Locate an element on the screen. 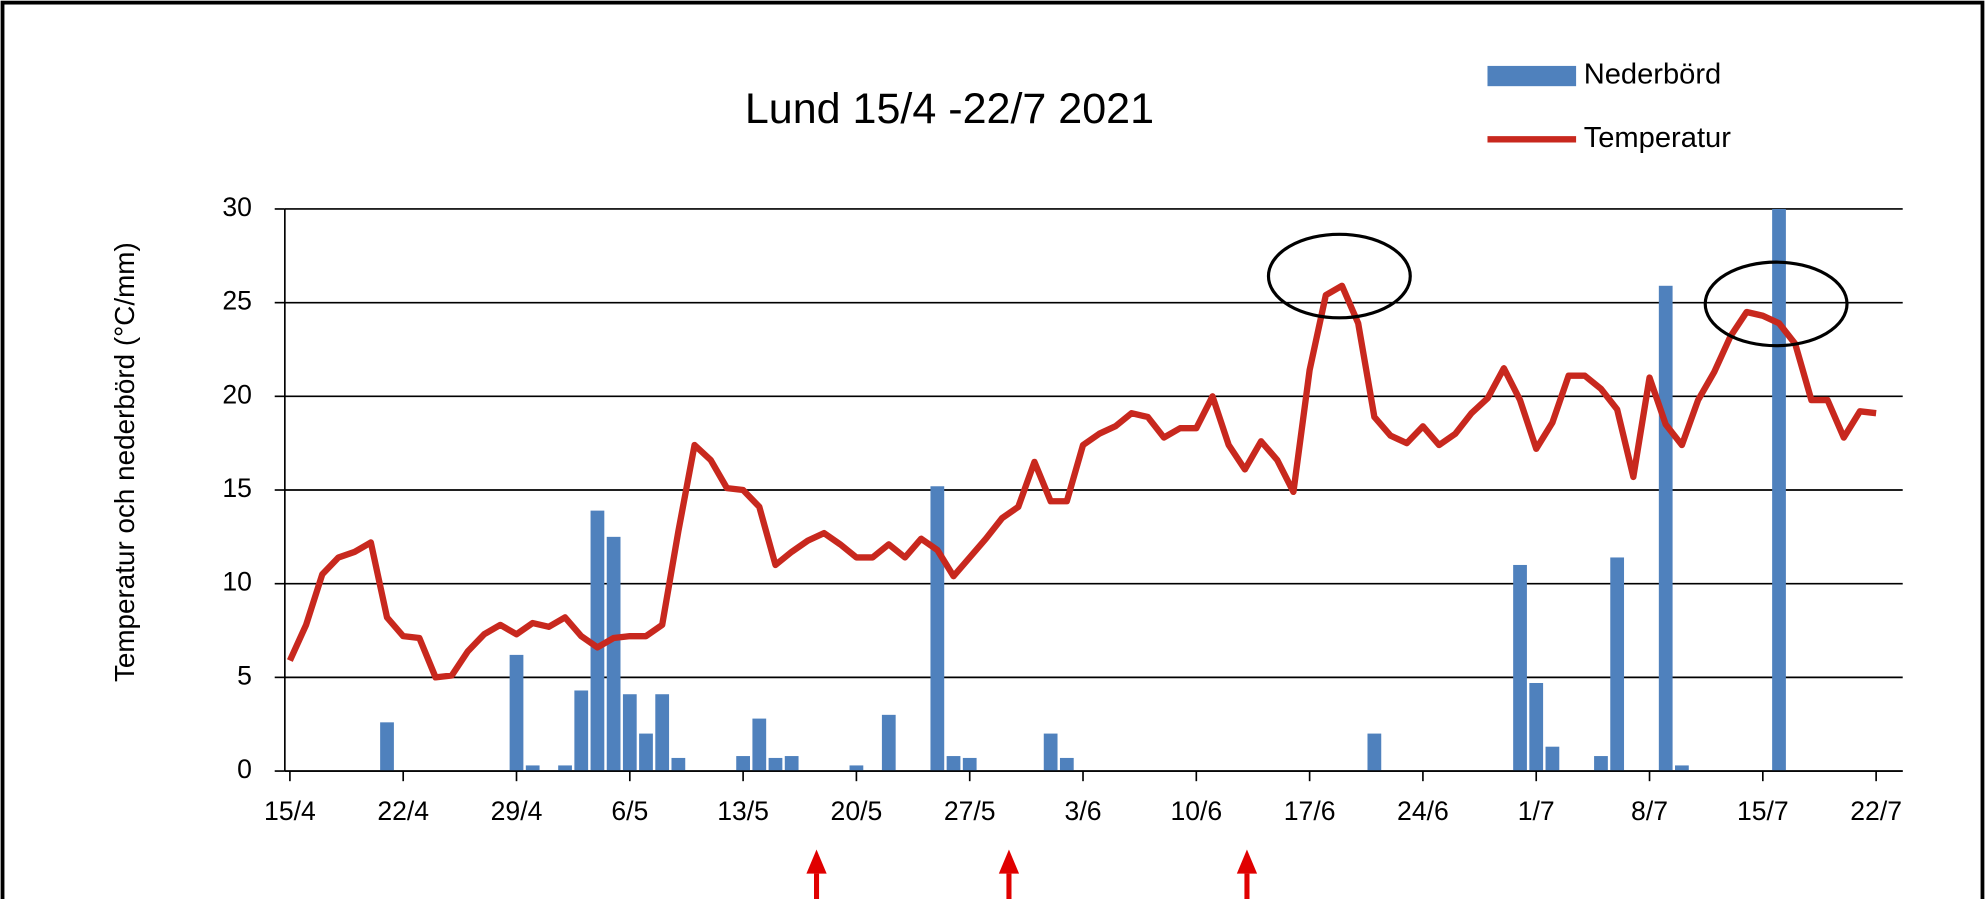 The width and height of the screenshot is (1985, 899). x-tick-label: 6/5 is located at coordinates (629, 811).